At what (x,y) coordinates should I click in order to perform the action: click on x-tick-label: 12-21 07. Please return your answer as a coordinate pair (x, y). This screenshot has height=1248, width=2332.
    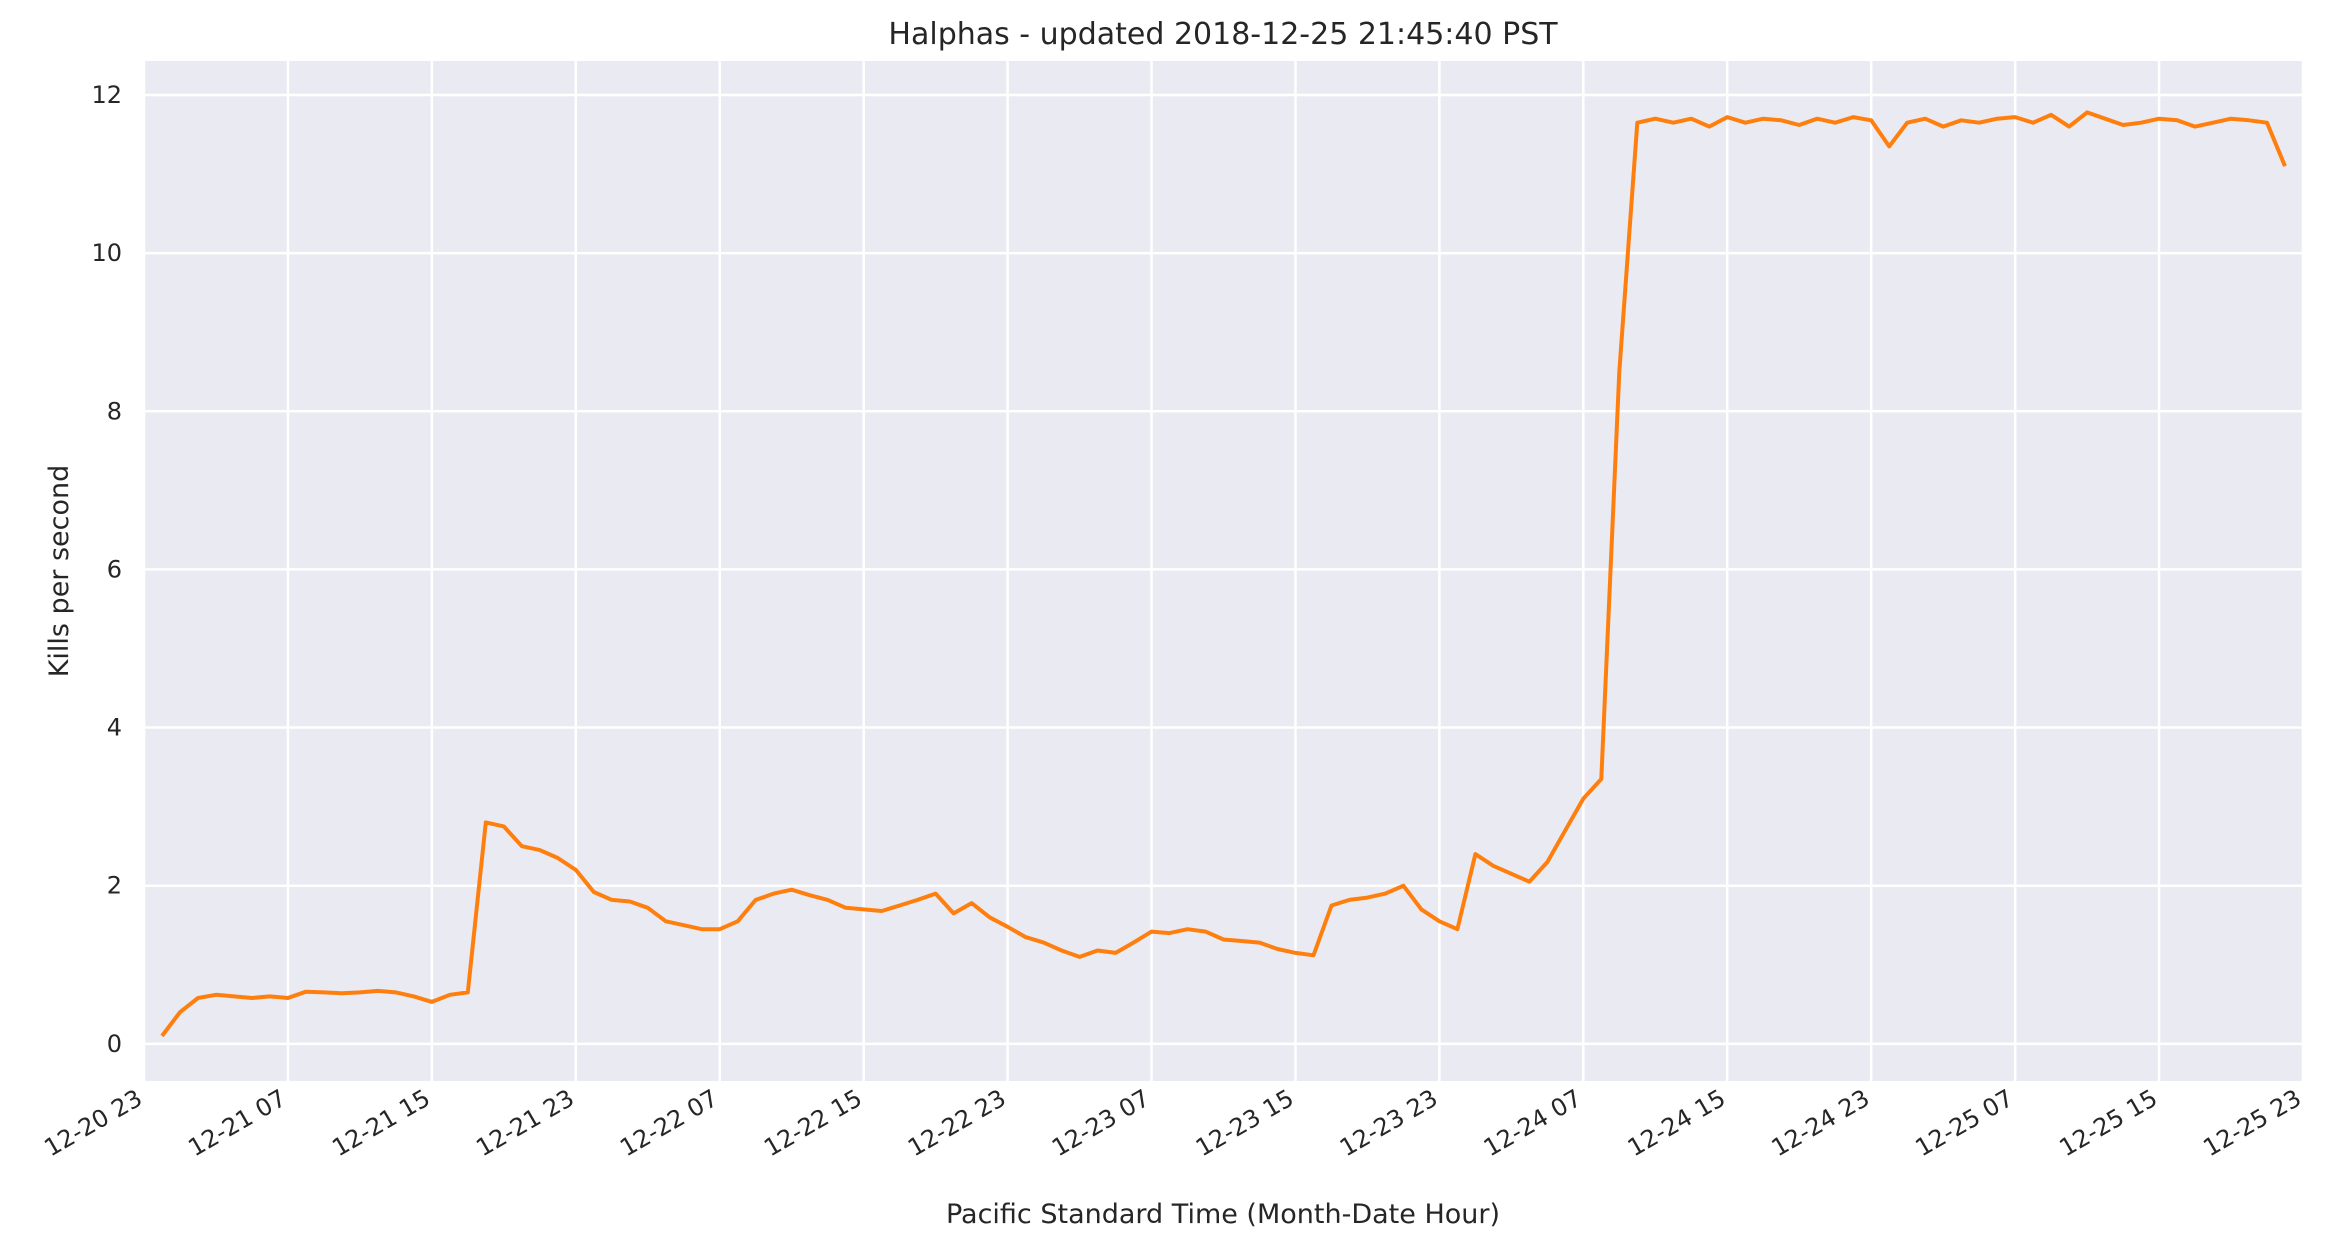
    Looking at the image, I should click on (236, 1123).